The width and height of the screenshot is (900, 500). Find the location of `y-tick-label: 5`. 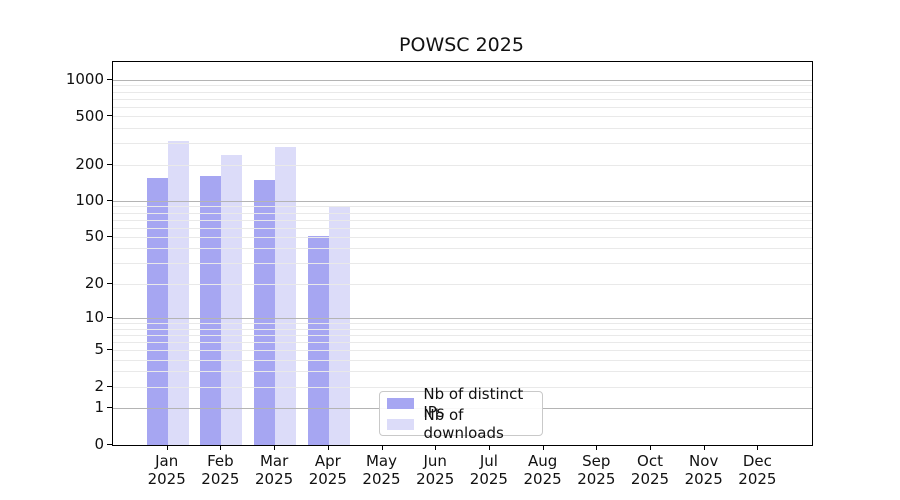

y-tick-label: 5 is located at coordinates (99, 349).